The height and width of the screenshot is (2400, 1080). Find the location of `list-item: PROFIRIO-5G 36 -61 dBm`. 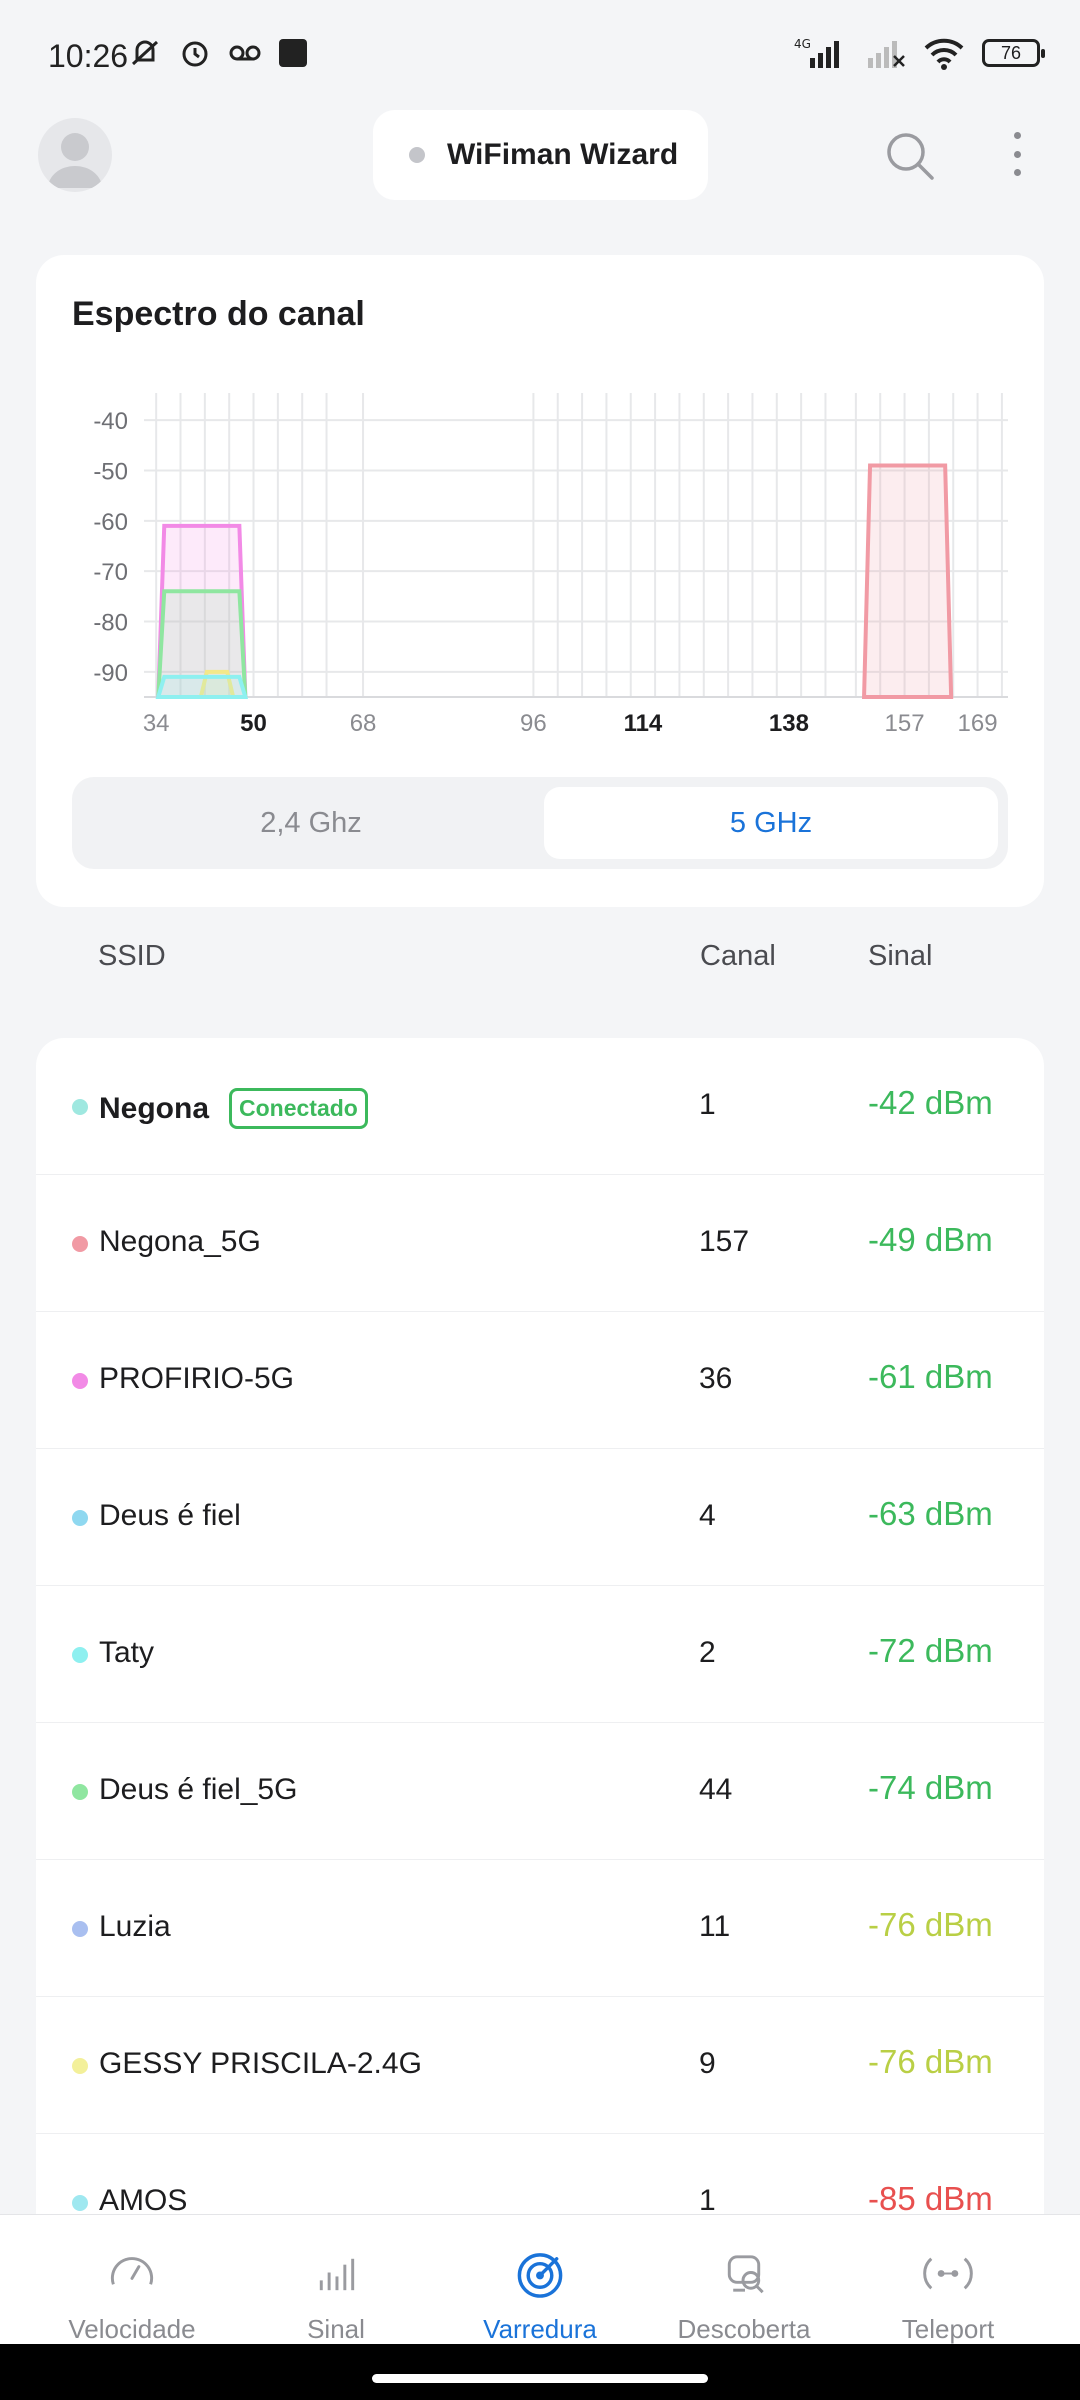

list-item: PROFIRIO-5G 36 -61 dBm is located at coordinates (540, 1380).